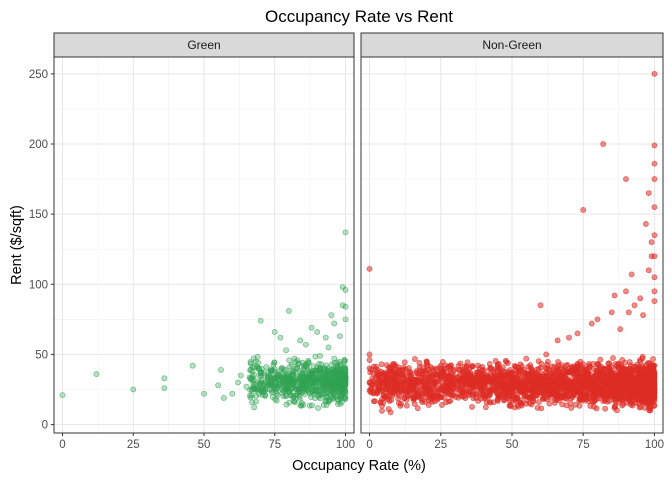 This screenshot has height=480, width=672. What do you see at coordinates (359, 466) in the screenshot?
I see `x-axis-title: Occupancy Rate (%)` at bounding box center [359, 466].